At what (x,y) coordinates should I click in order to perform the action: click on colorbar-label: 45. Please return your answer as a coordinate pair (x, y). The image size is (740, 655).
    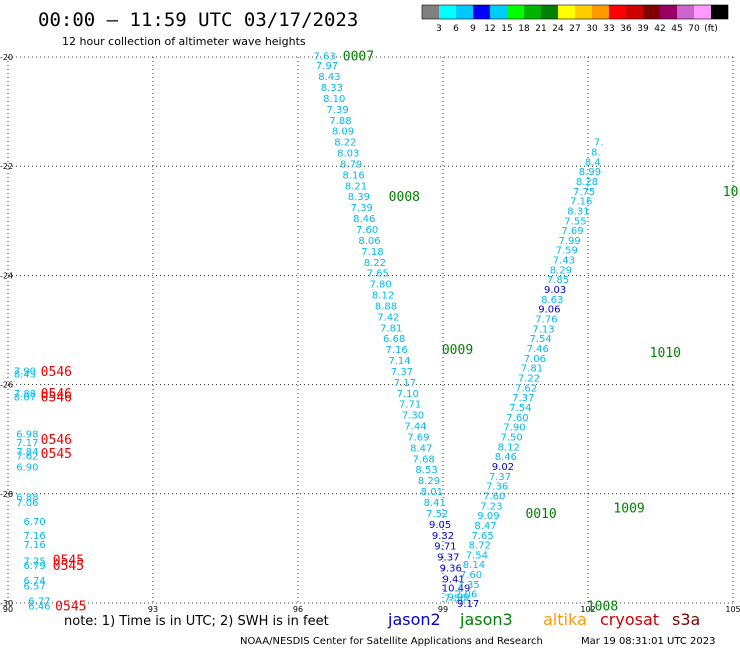
    Looking at the image, I should click on (676, 29).